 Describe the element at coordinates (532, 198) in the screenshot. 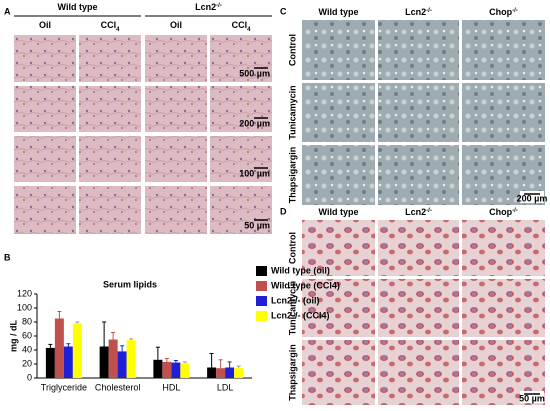

I see `scale-bar-label: 200 µm` at that location.